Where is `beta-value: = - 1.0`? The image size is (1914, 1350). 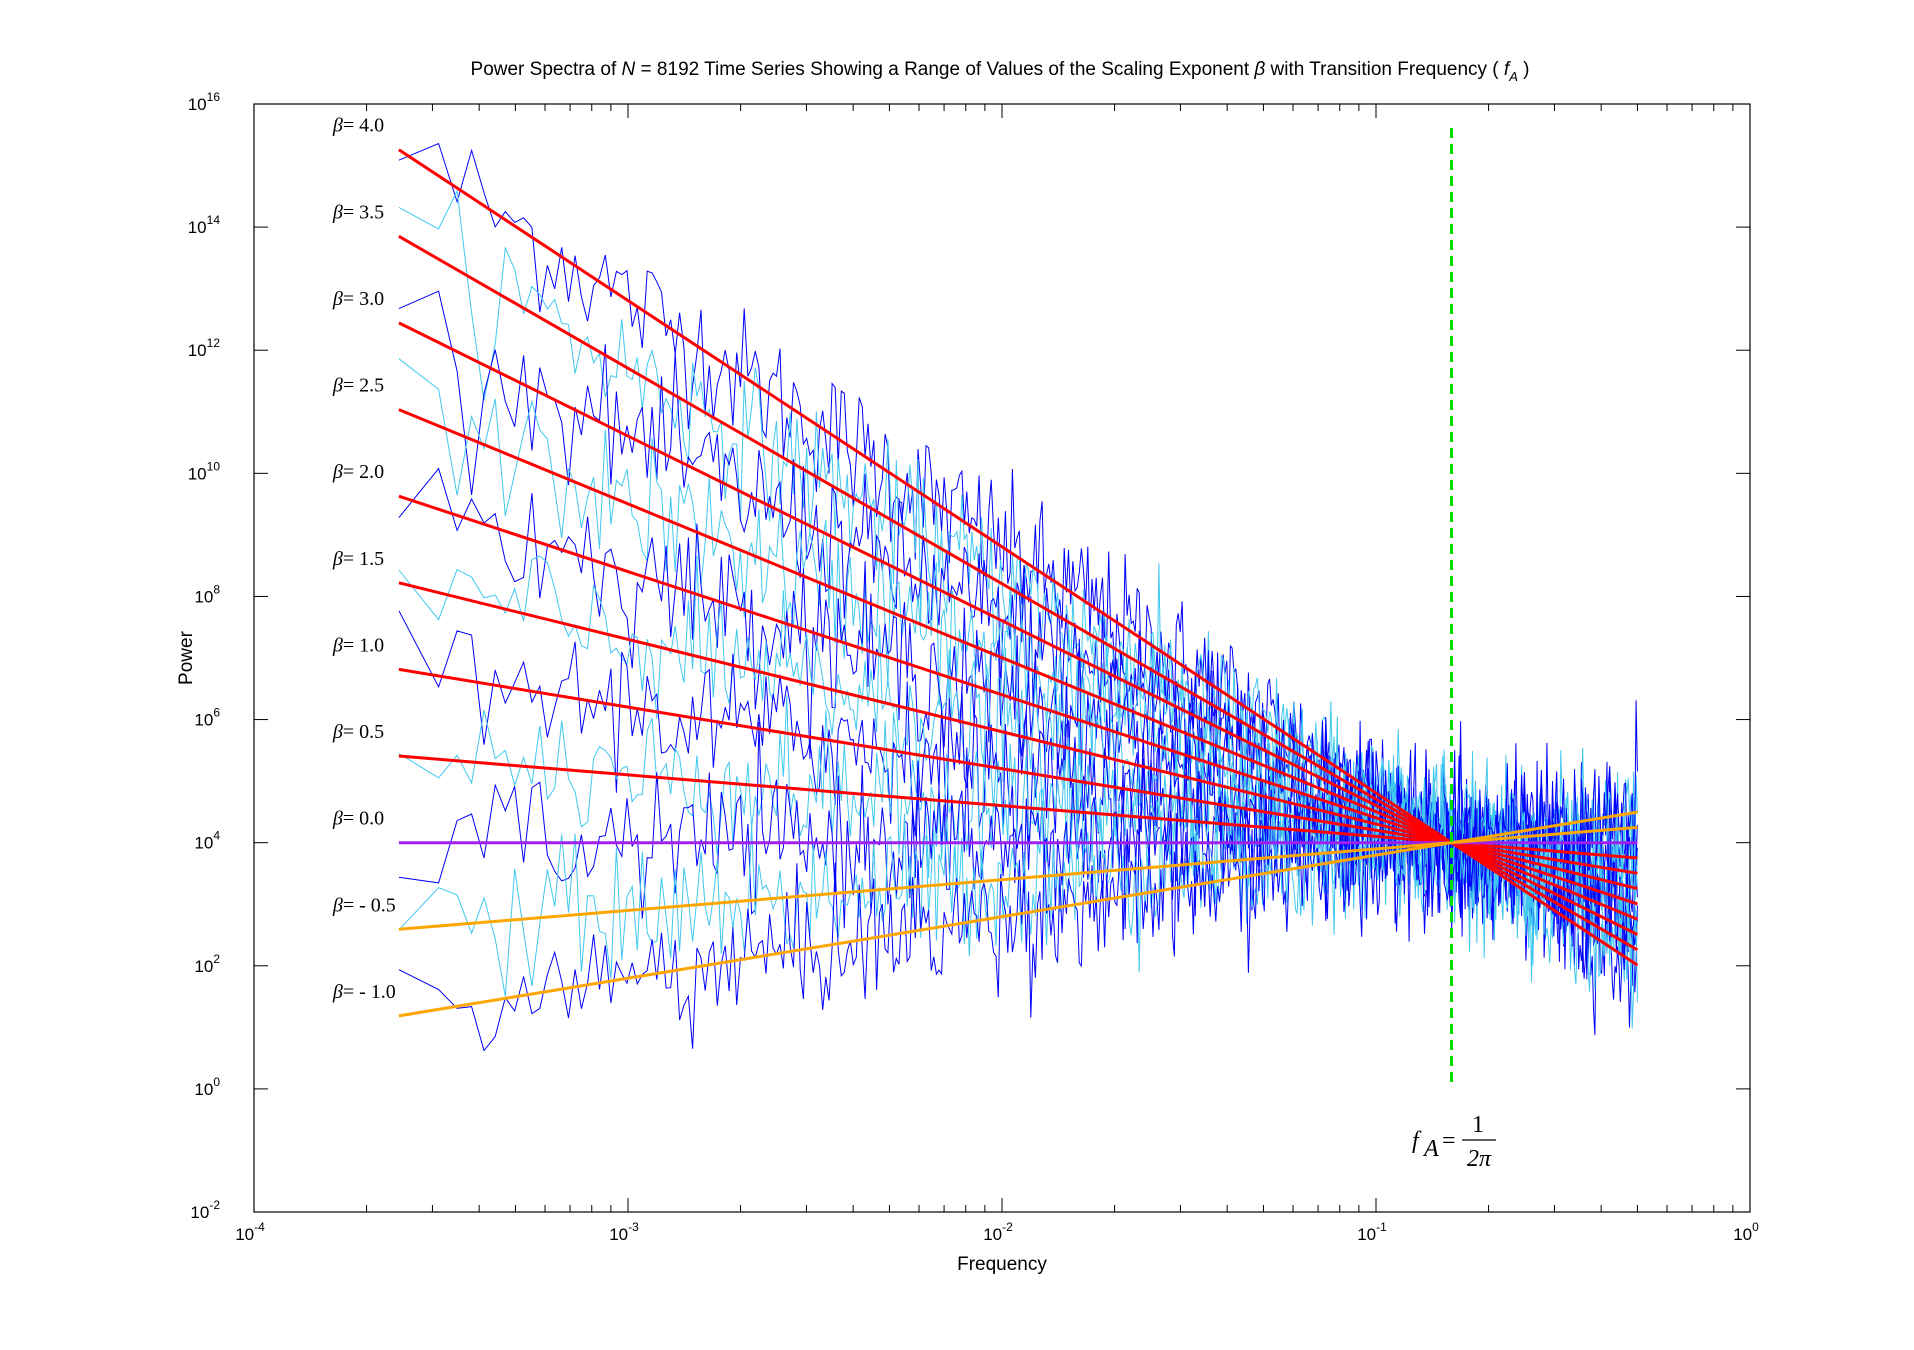
beta-value: = - 1.0 is located at coordinates (369, 992).